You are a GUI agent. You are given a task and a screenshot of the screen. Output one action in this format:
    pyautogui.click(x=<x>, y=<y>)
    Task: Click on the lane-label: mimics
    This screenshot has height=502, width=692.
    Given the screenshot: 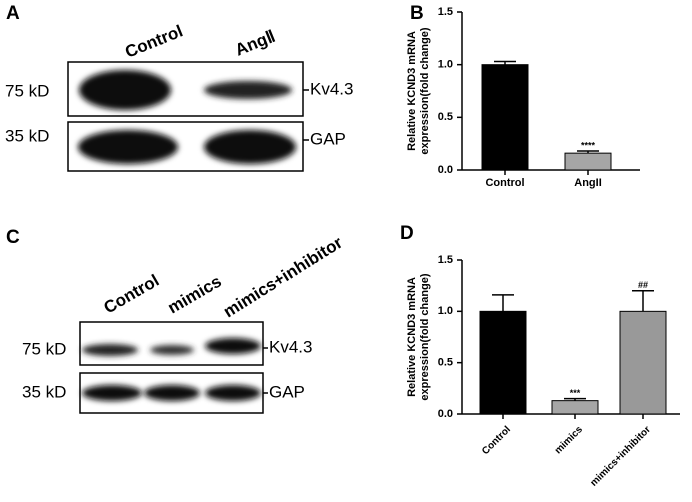 What is the action you would take?
    pyautogui.click(x=195, y=295)
    